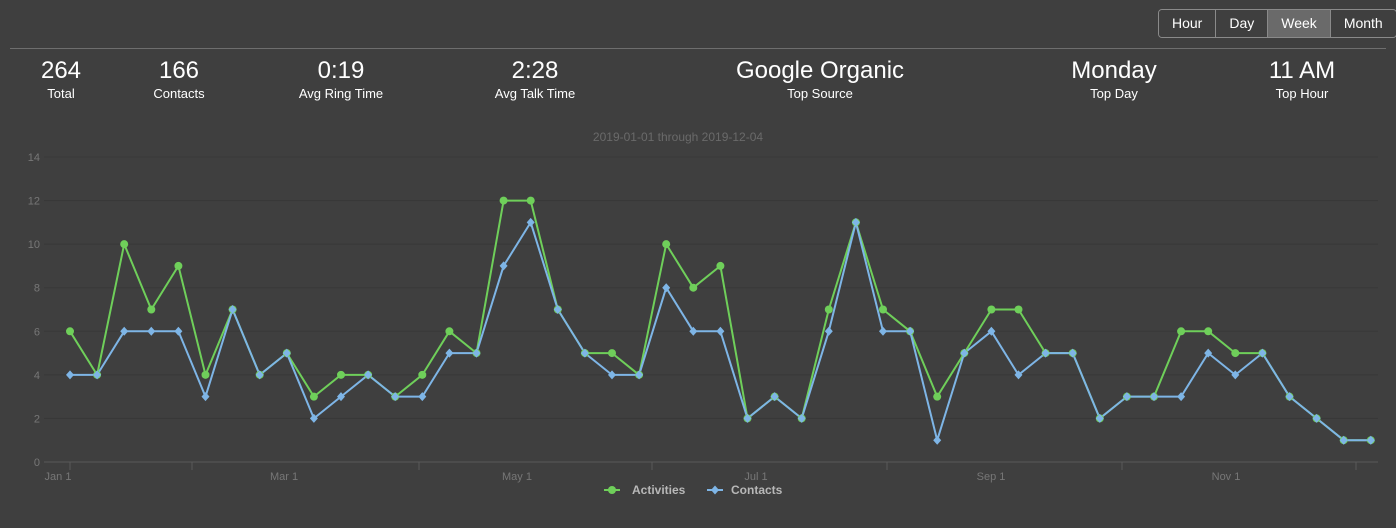 The image size is (1396, 528). Describe the element at coordinates (1114, 93) in the screenshot. I see `stat-top-day-label: Top Day` at that location.